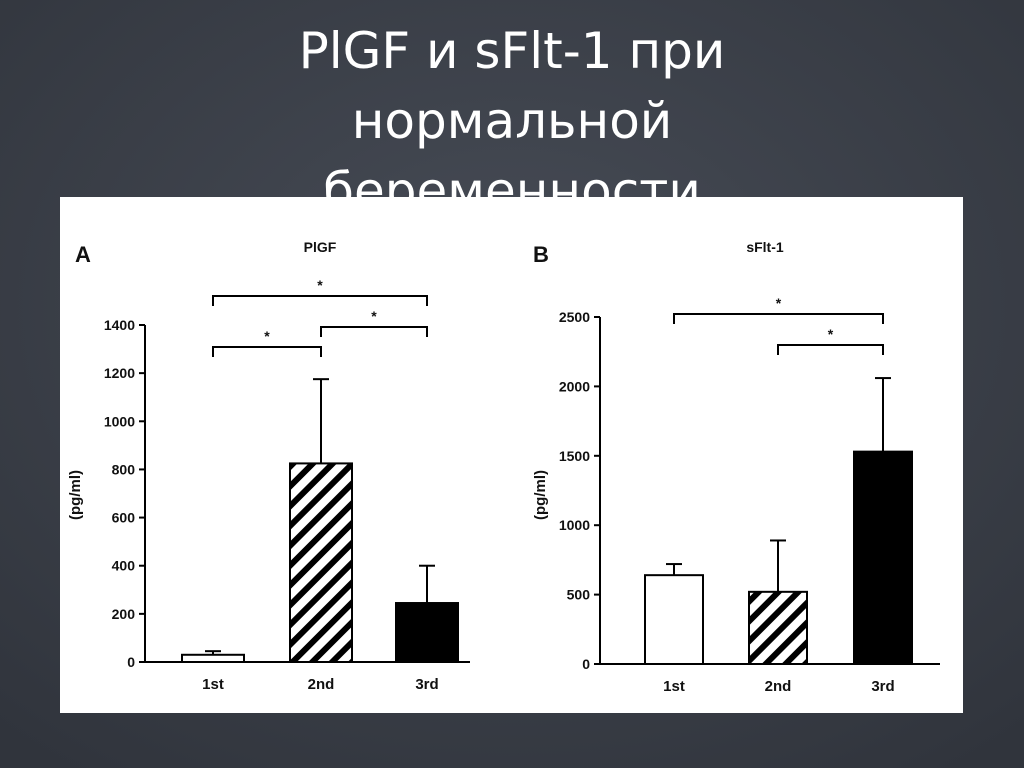  What do you see at coordinates (512, 51) in the screenshot?
I see `slide-title: PlGF и sFlt-1 при` at bounding box center [512, 51].